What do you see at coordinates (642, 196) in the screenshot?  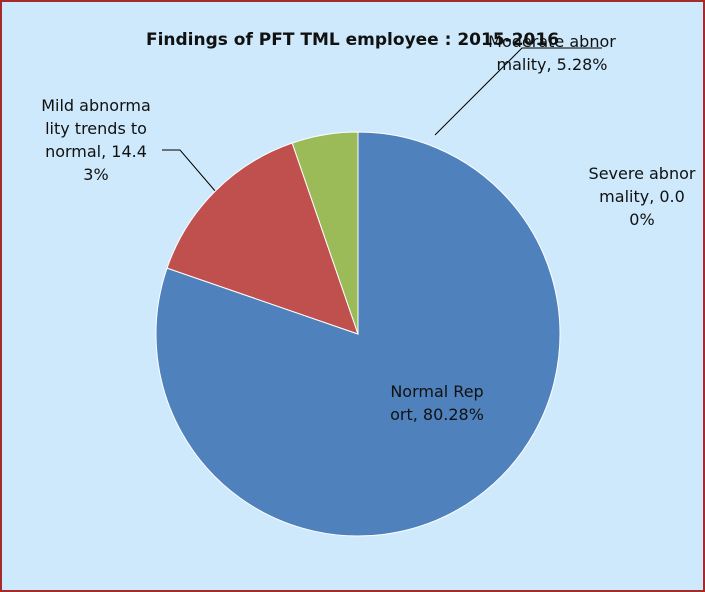 I see `data-label: Severe abnormality, 0.00%` at bounding box center [642, 196].